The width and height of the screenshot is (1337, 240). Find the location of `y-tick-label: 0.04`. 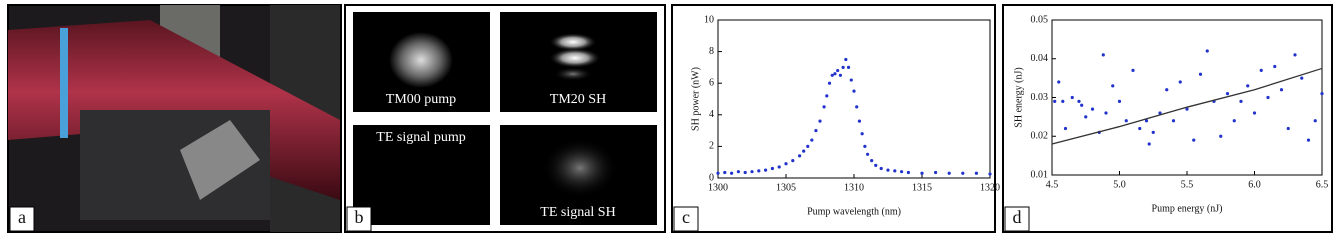

y-tick-label: 0.04 is located at coordinates (1040, 58).